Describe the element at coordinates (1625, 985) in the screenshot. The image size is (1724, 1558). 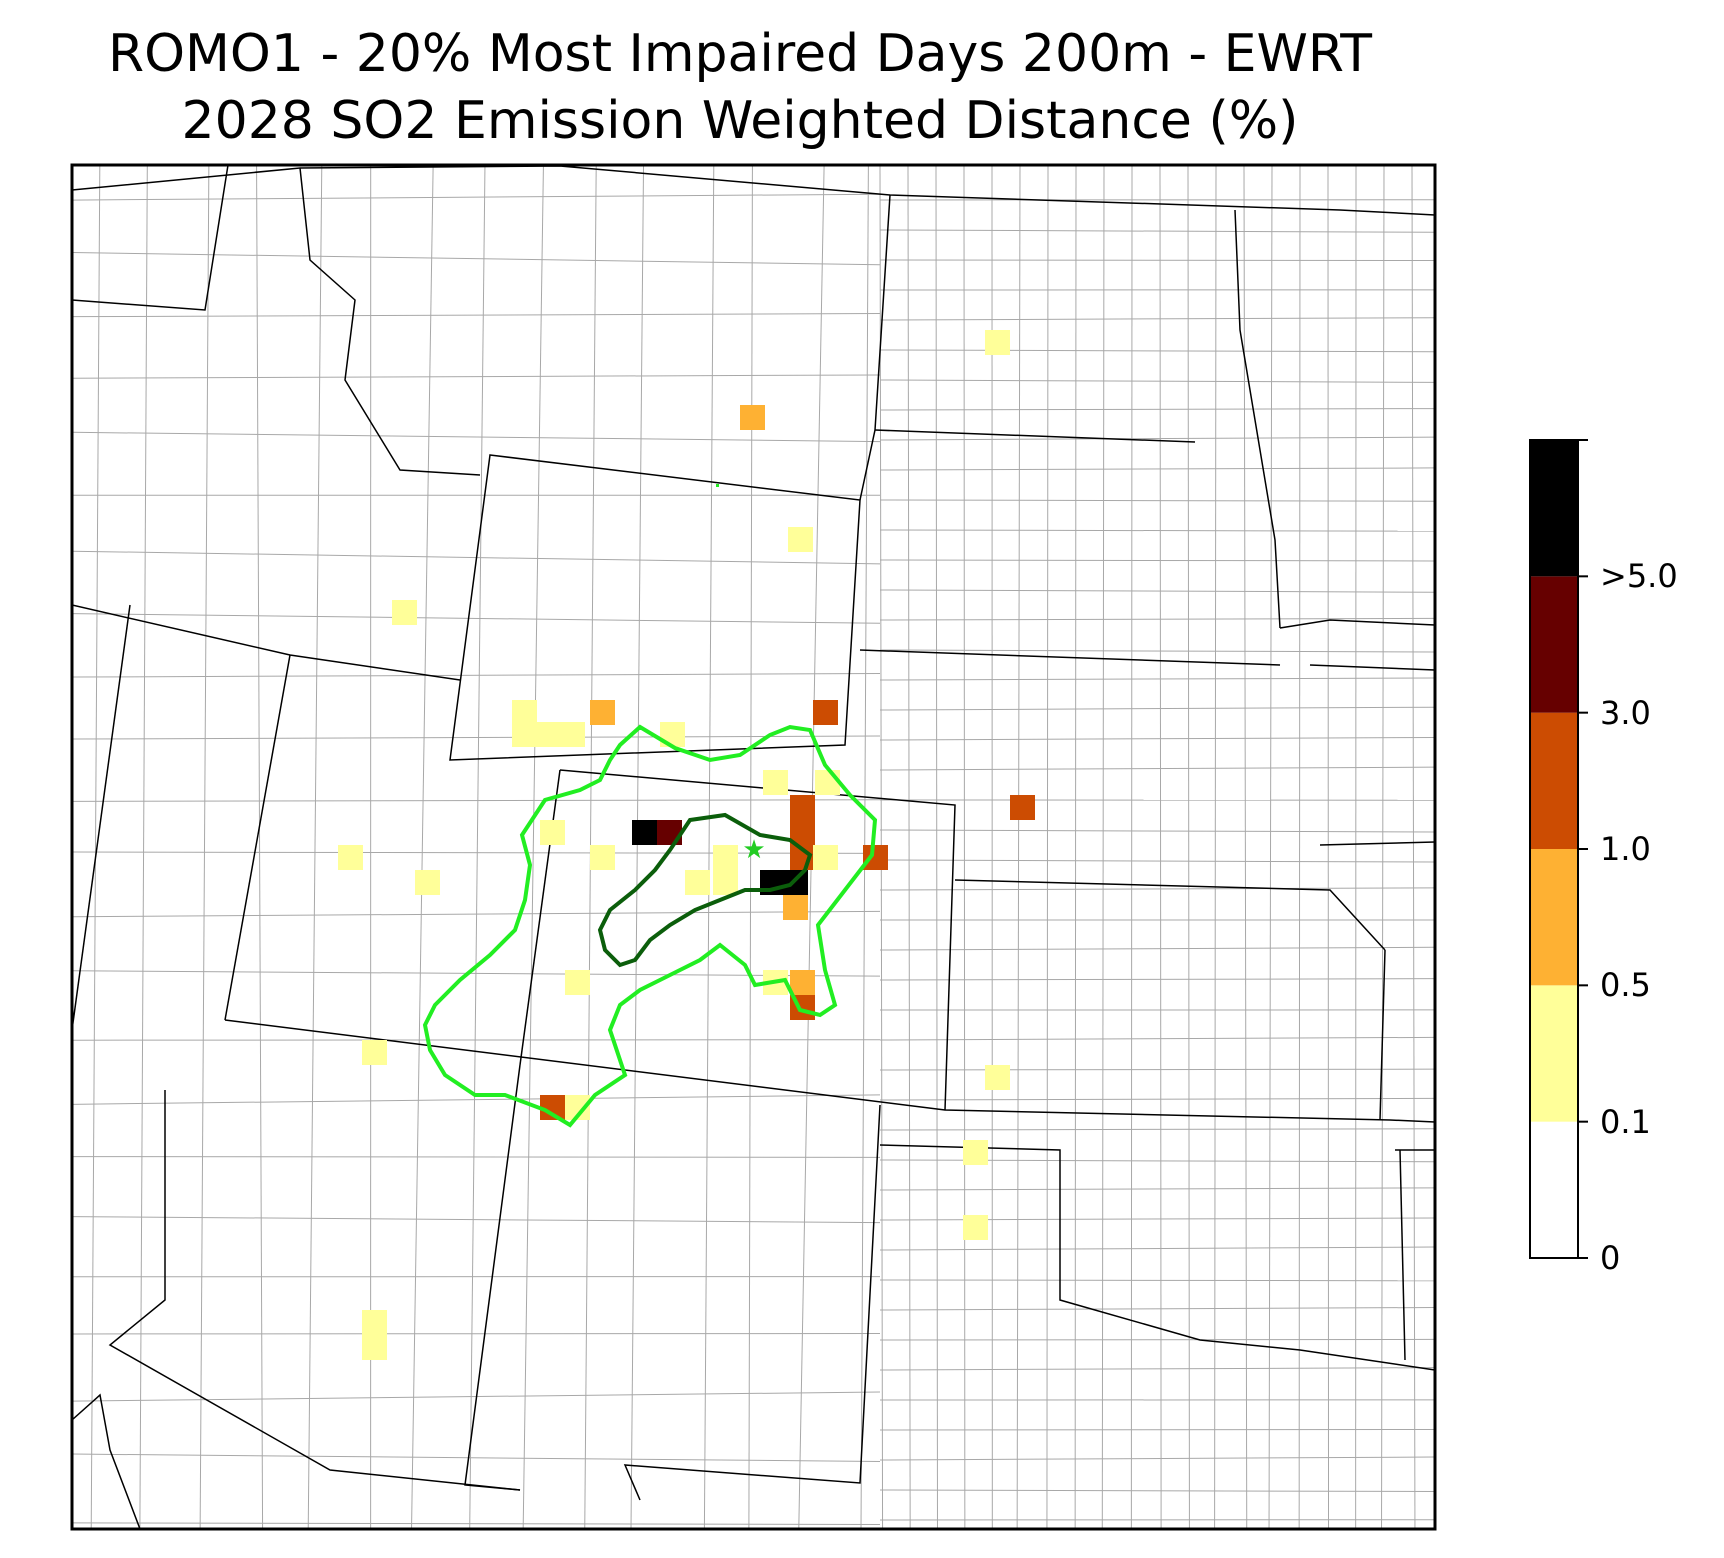
I see `colorbar-tick-label: 0.5` at that location.